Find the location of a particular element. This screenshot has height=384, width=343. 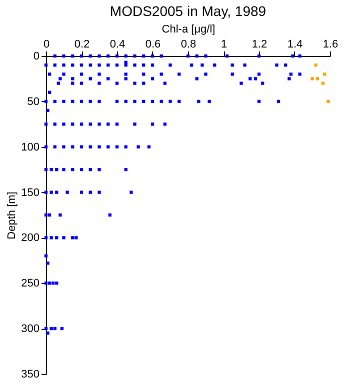

y-tick-label: 300 is located at coordinates (30, 329).